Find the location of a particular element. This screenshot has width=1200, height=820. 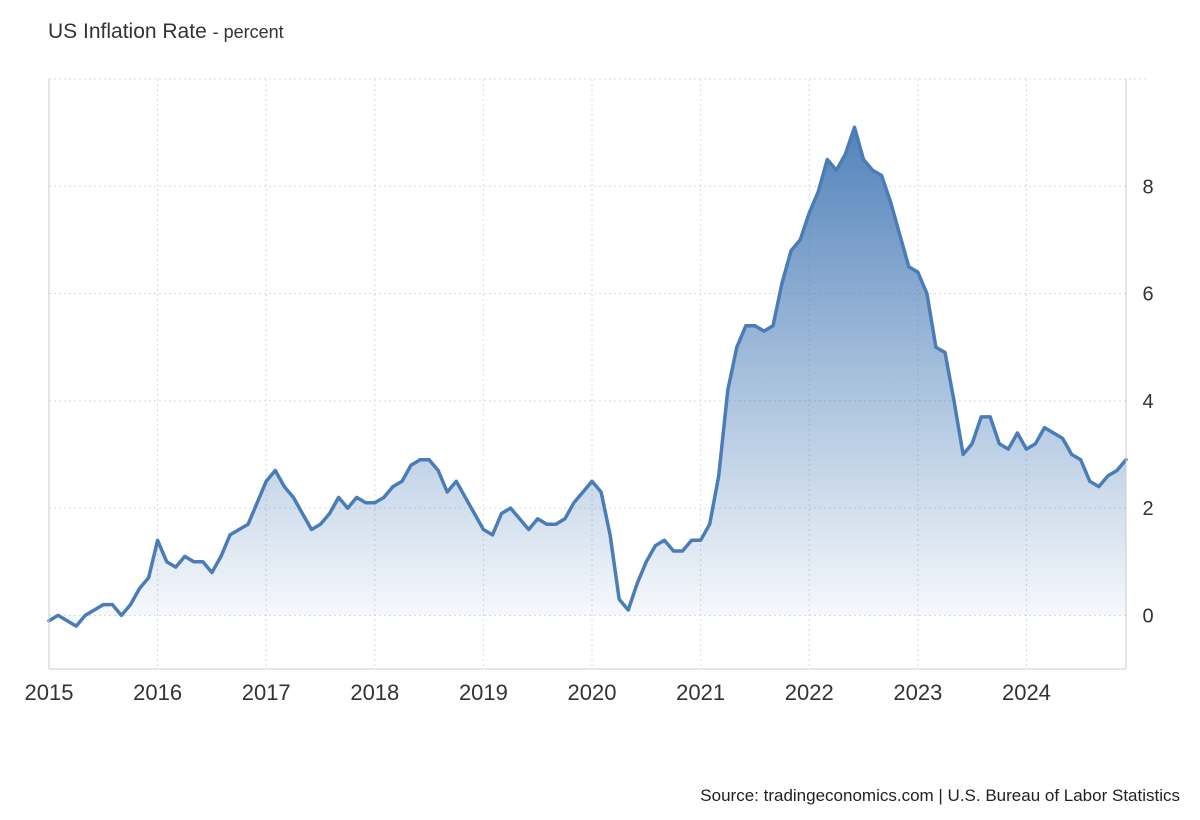

x-tick-label: 2017 is located at coordinates (266, 692).